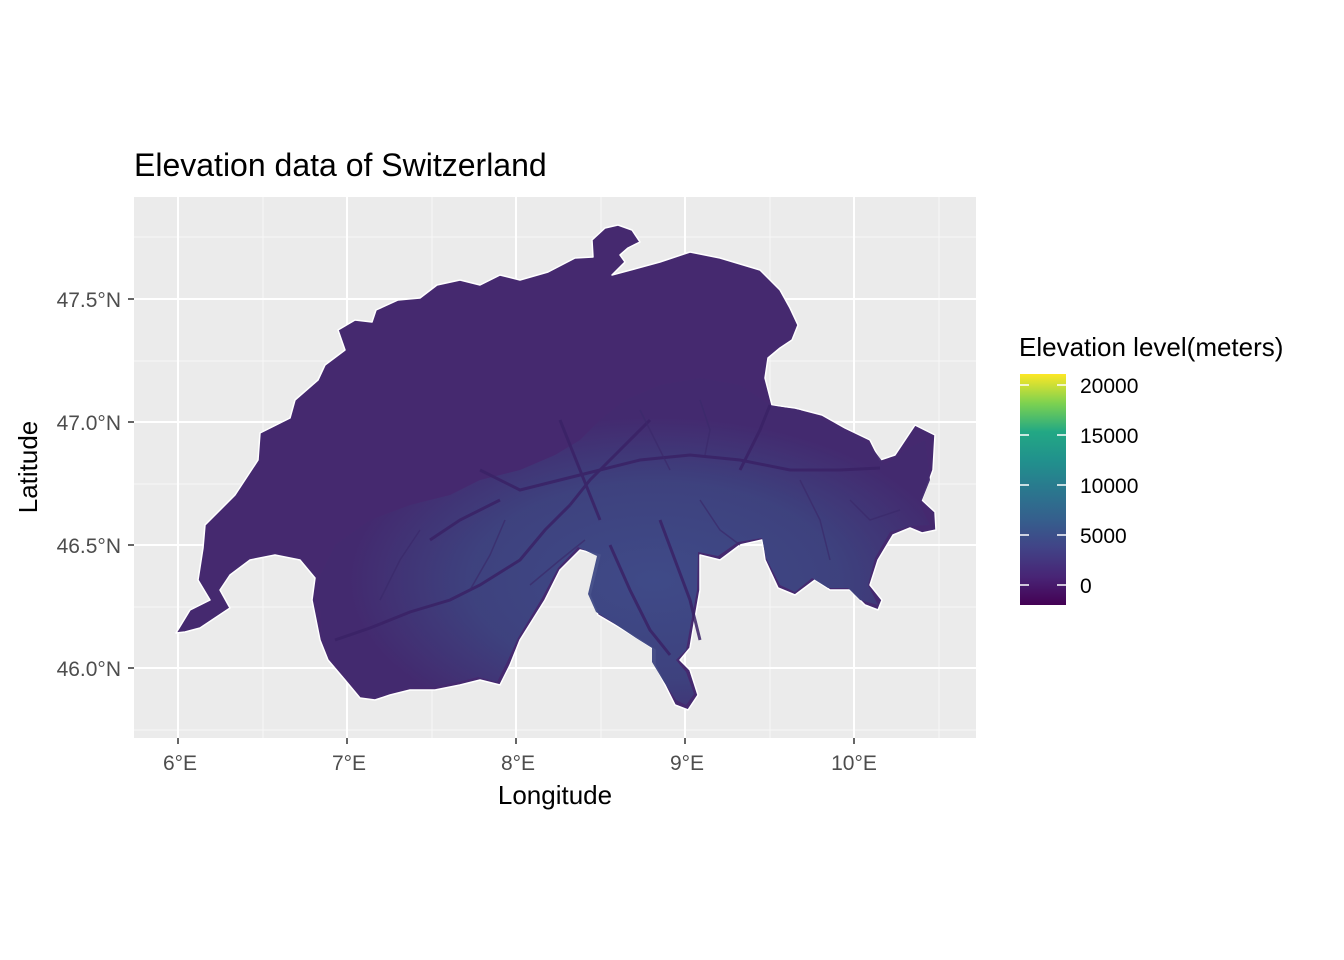 The width and height of the screenshot is (1344, 960). Describe the element at coordinates (1043, 485) in the screenshot. I see `legend-ticks` at that location.